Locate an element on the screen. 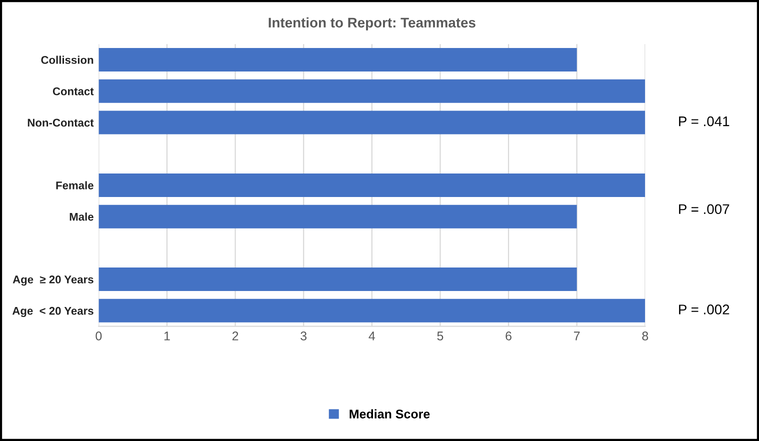  y-tick-label: Female is located at coordinates (75, 185).